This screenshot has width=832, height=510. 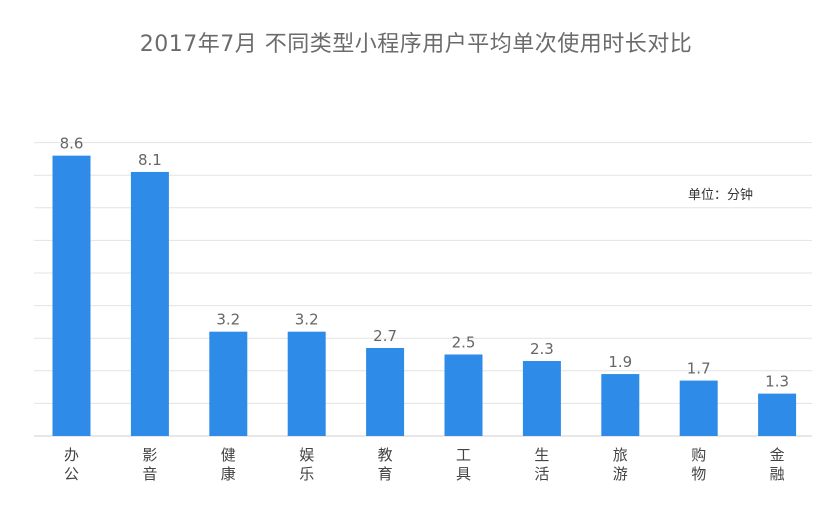 I want to click on chart-title: 2017年7月 不同类型小程序用户平均单次使用时长对比, so click(x=416, y=44).